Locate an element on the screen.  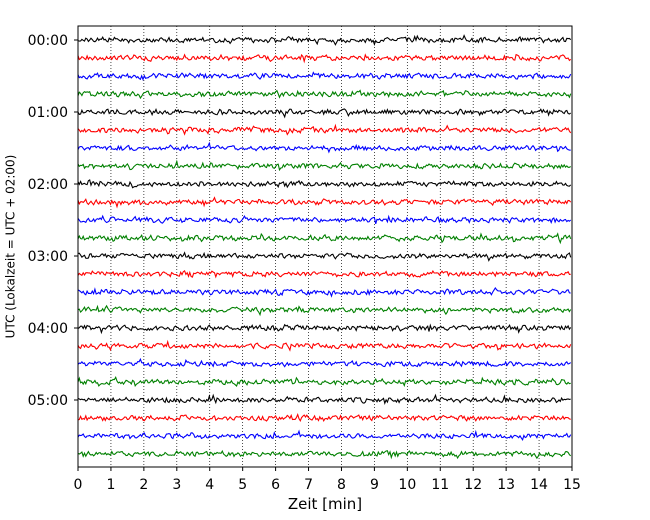
y-axis-label: UTC (Lokalzeit = UTC + 02:00) is located at coordinates (11, 247).